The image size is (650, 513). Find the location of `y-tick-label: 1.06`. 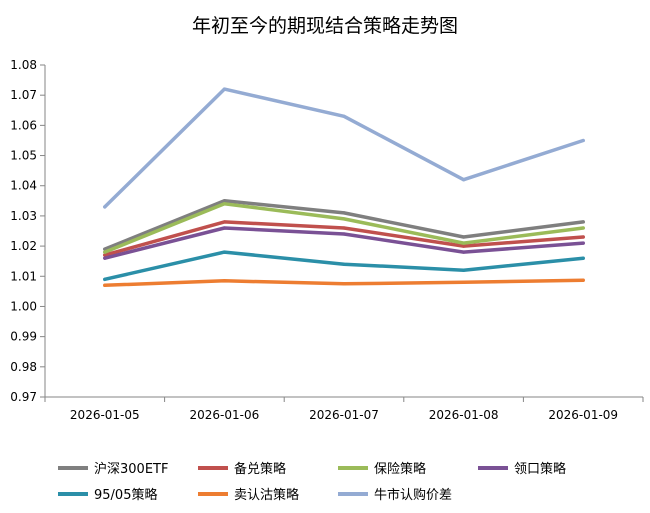

y-tick-label: 1.06 is located at coordinates (23, 125).